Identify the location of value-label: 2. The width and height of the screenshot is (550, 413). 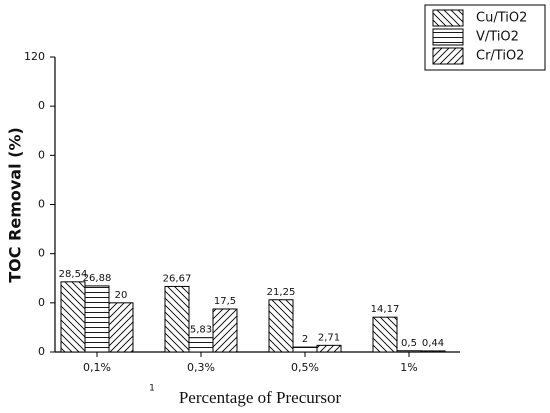
(305, 339).